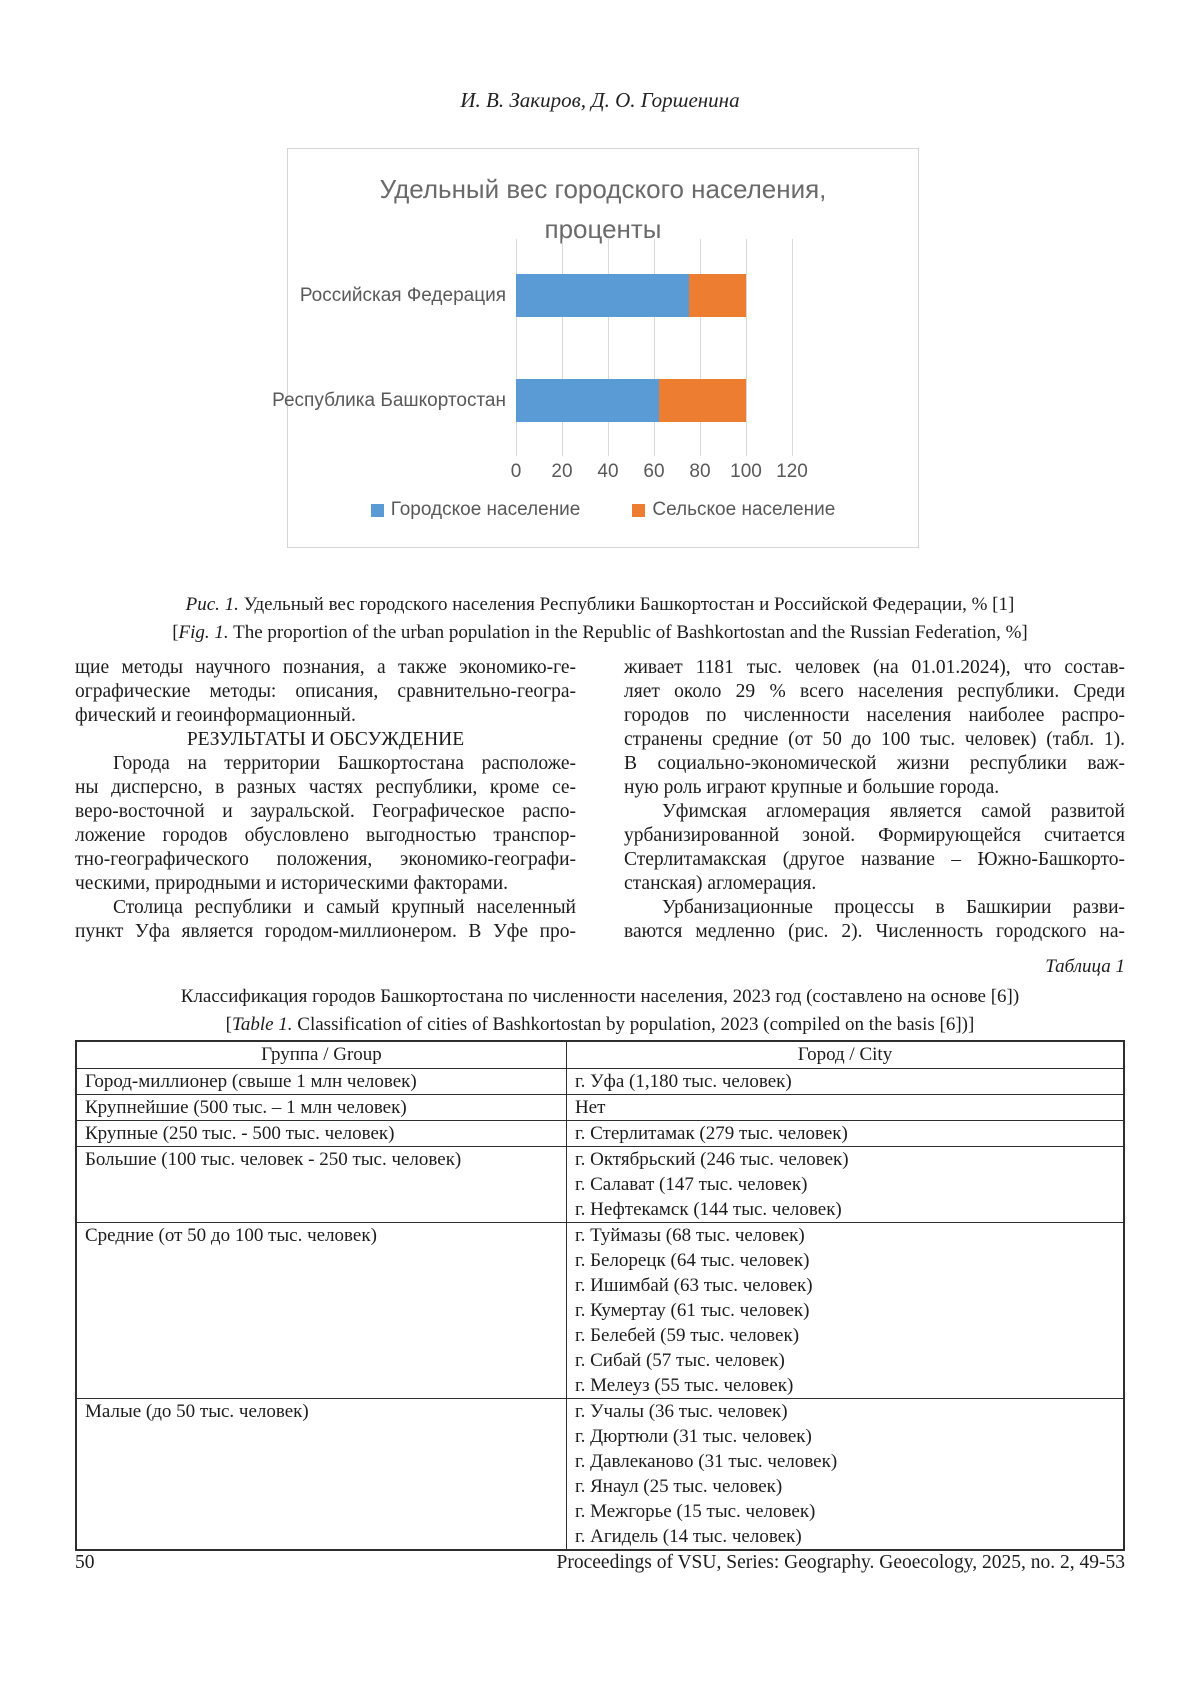 The height and width of the screenshot is (1698, 1200). What do you see at coordinates (684, 1385) in the screenshot?
I see `city-line: г. Мелеуз (55 тыс. человек)` at bounding box center [684, 1385].